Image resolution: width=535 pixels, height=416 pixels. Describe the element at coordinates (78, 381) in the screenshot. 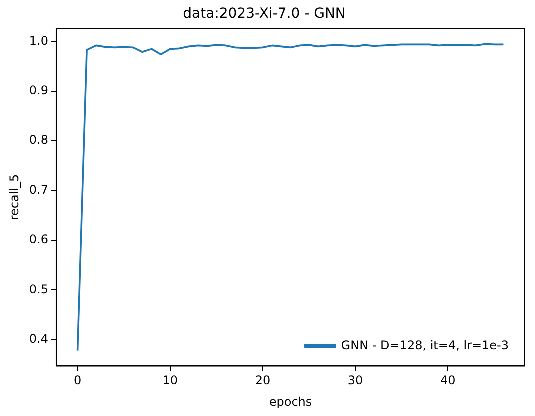

I see `x-tick-label: 0` at that location.